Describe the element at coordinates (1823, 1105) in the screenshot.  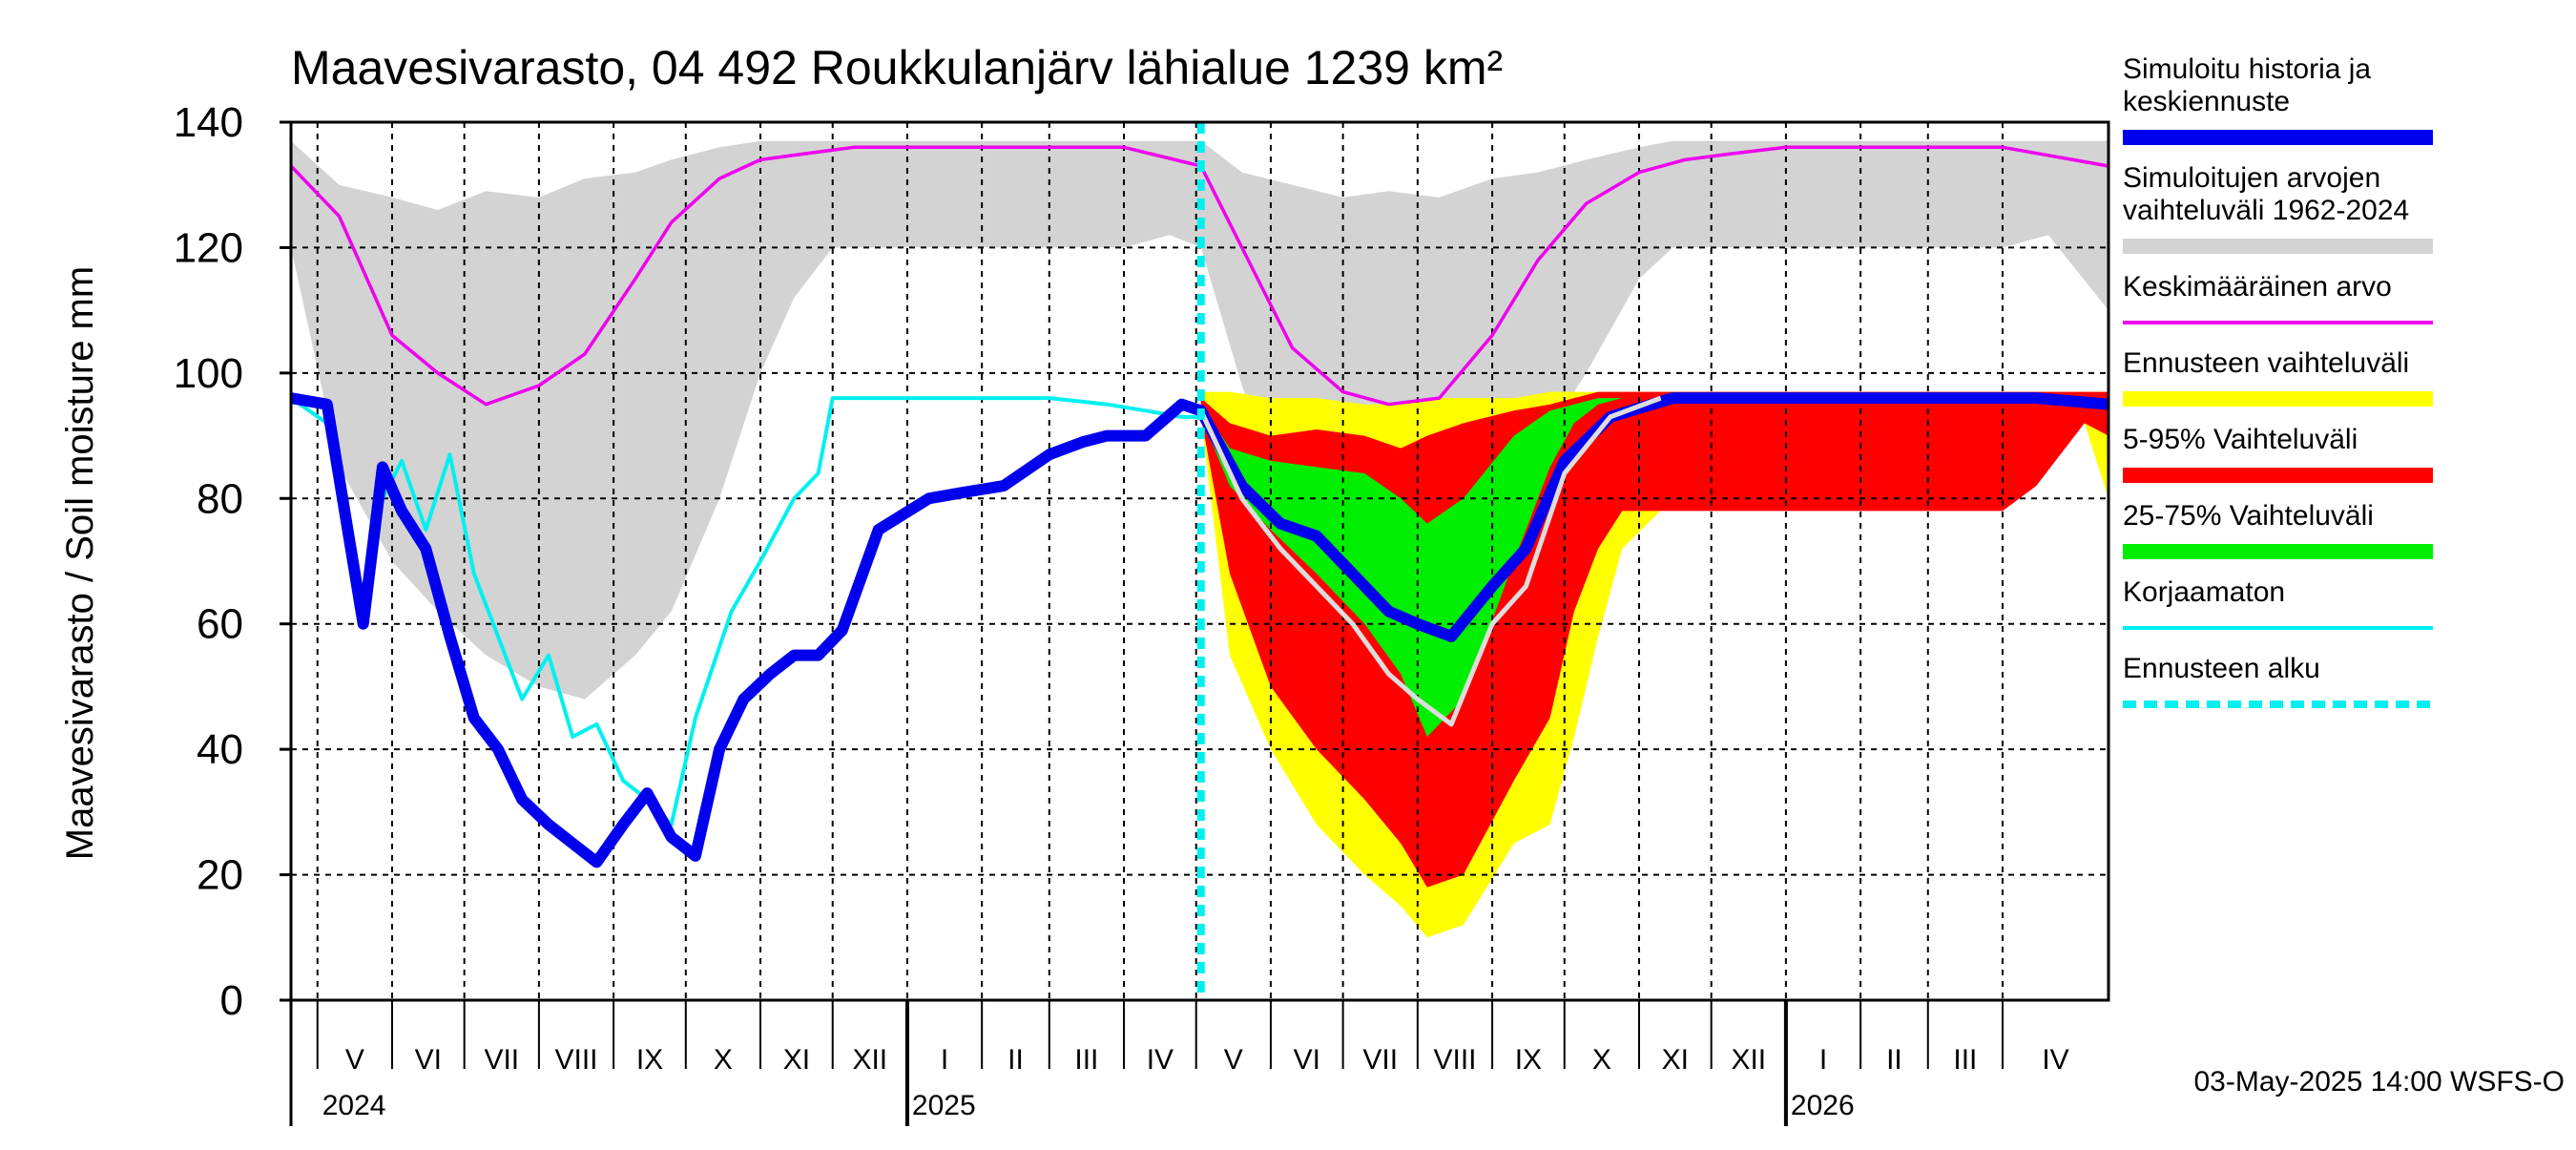
I see `x-year-label: 2026` at that location.